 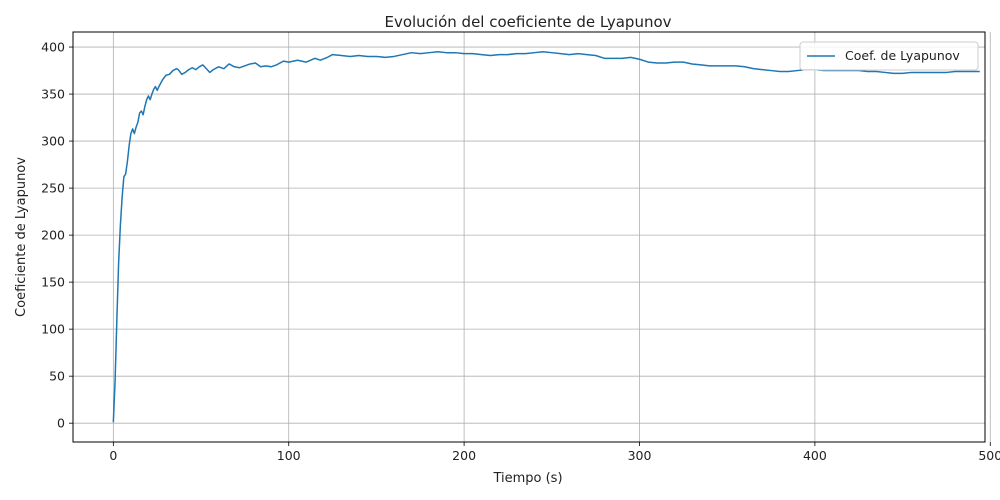 I want to click on legend: Coef. de Lyapunov, so click(x=889, y=56).